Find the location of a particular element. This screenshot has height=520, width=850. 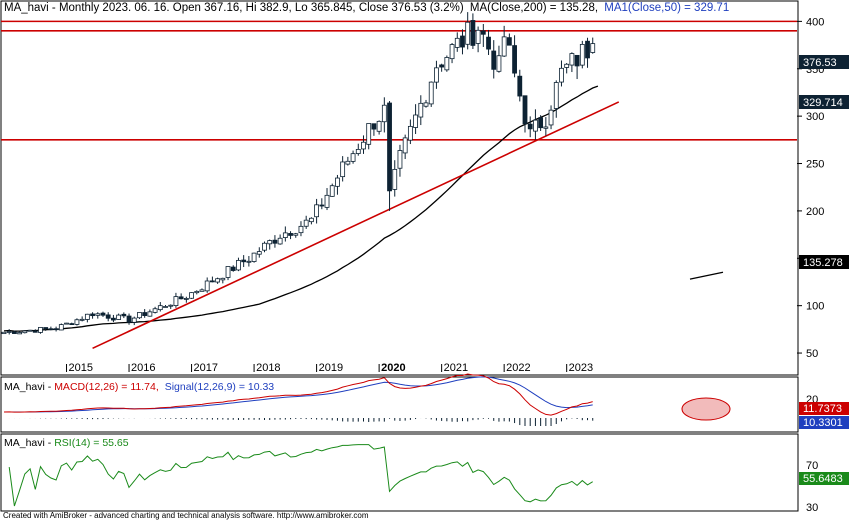

rsi-panel-frame is located at coordinates (399, 472).